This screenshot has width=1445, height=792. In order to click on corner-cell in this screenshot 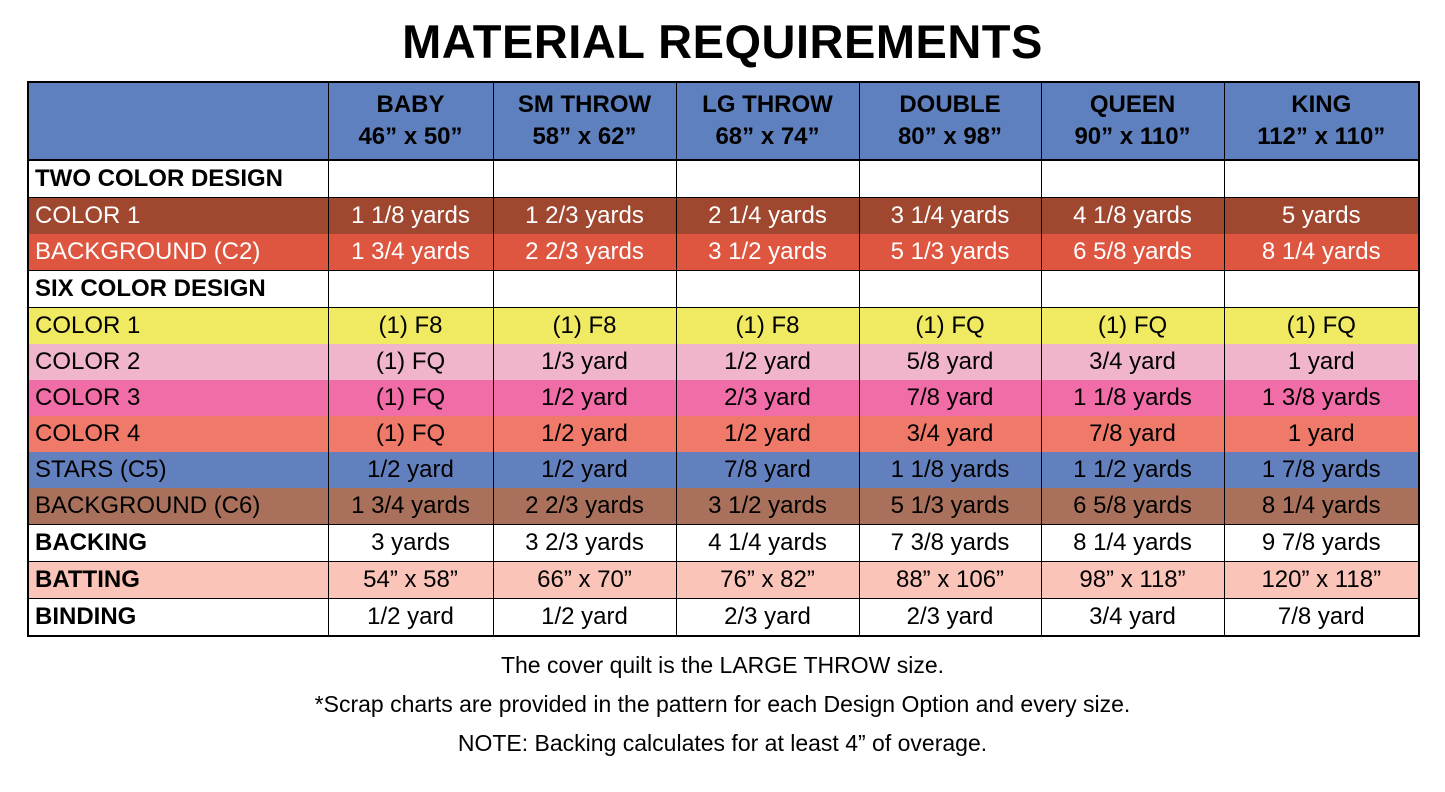, I will do `click(178, 121)`.